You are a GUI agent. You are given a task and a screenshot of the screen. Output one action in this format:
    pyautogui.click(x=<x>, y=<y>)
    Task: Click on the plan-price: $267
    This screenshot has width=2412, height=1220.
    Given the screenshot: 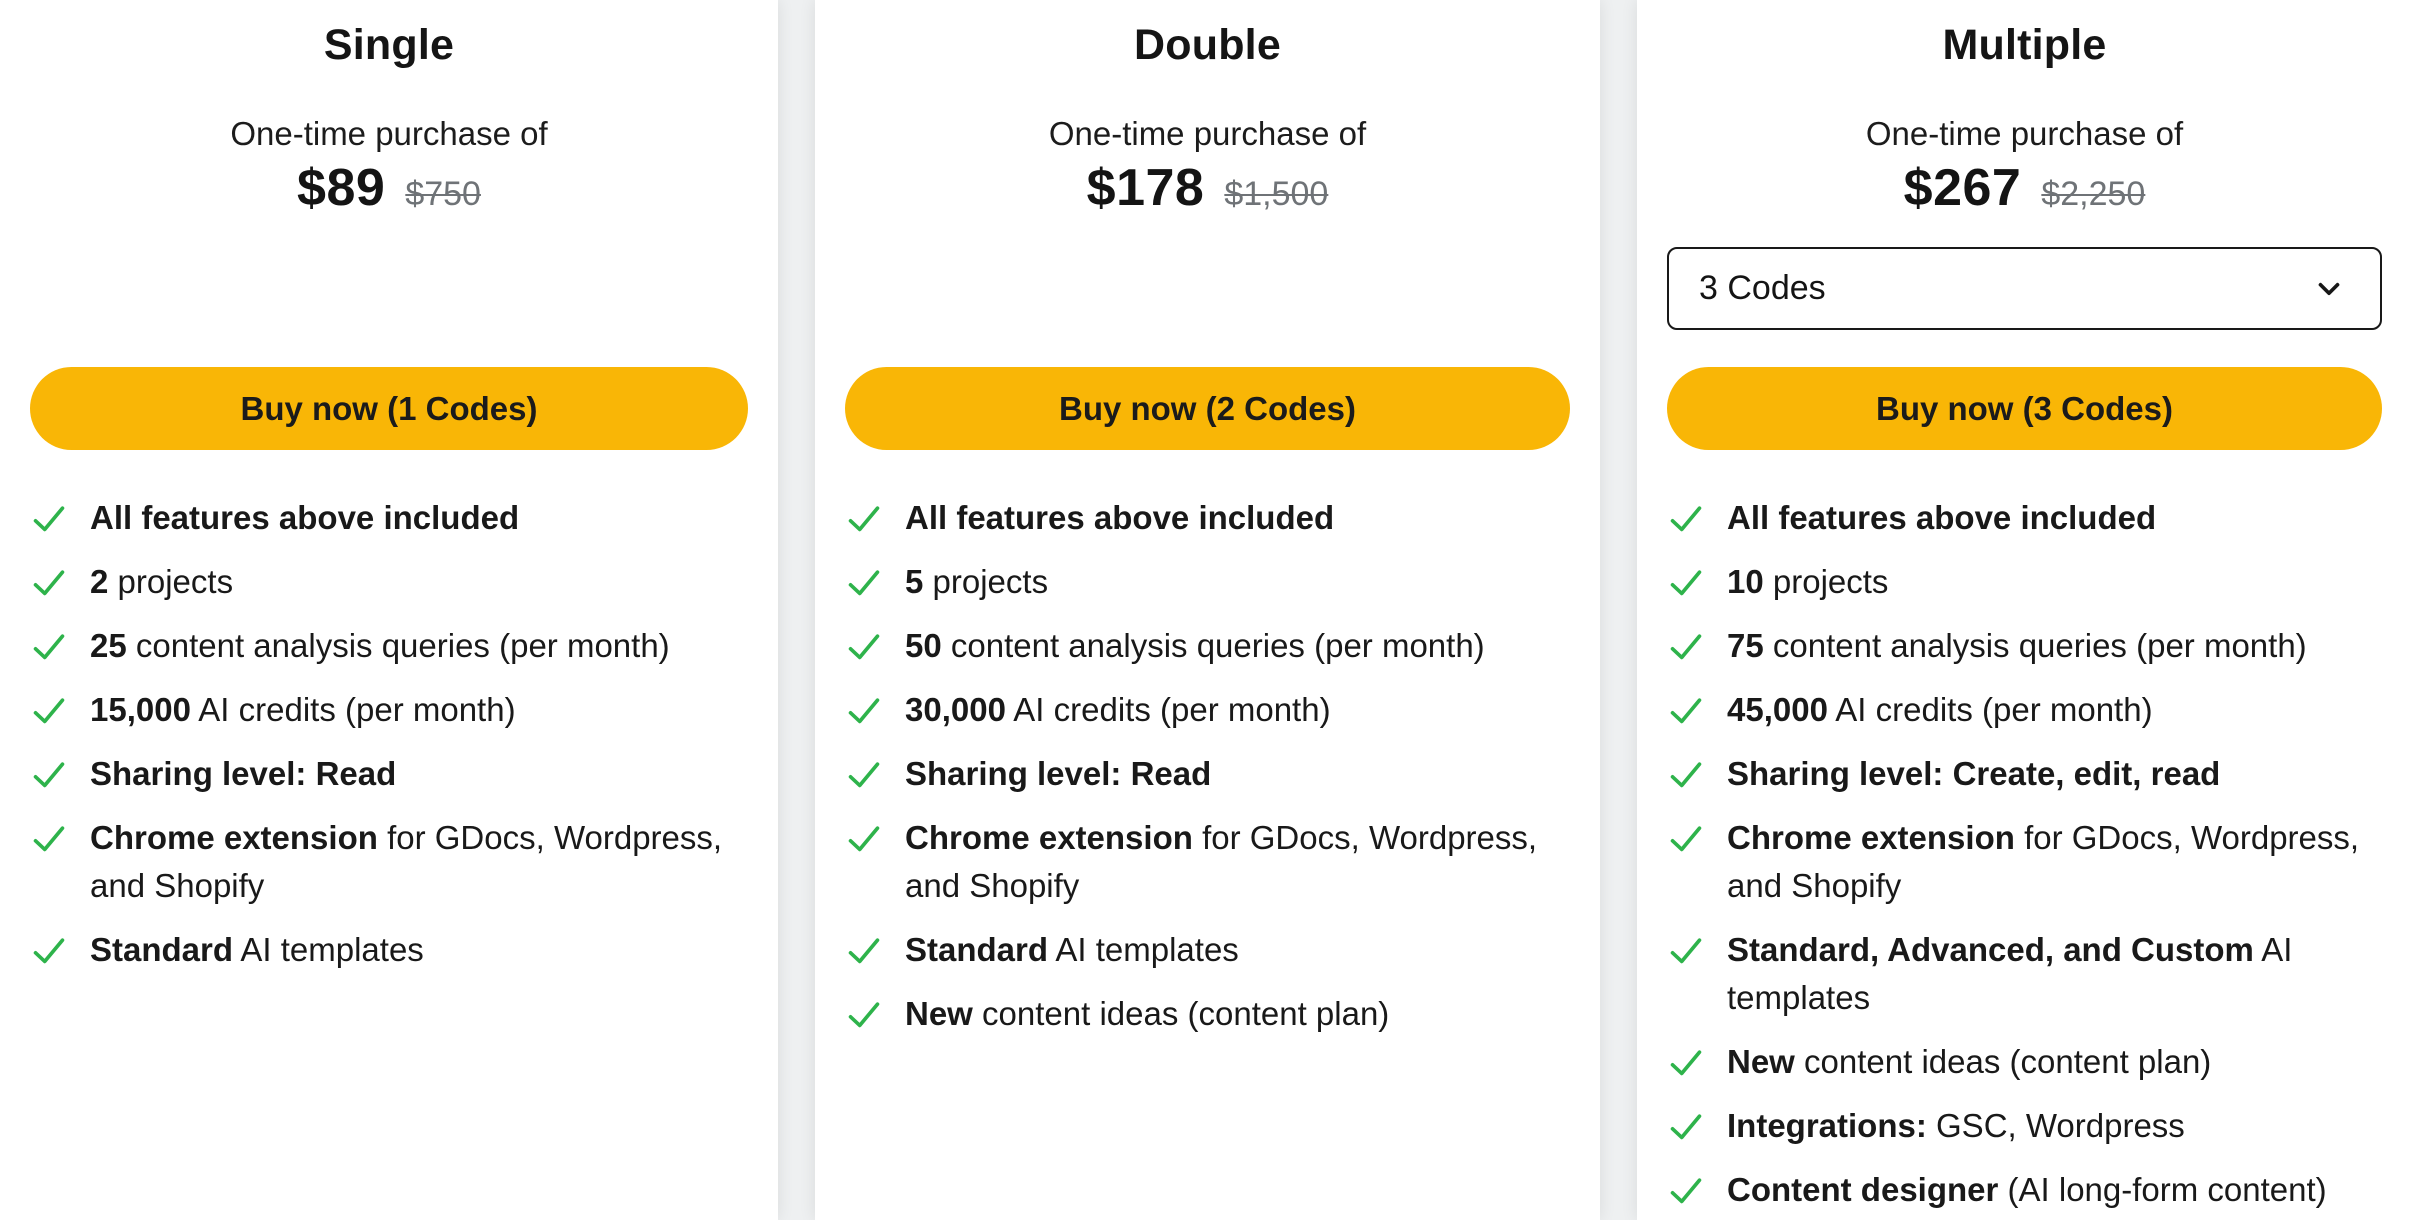 What is the action you would take?
    pyautogui.click(x=1962, y=187)
    